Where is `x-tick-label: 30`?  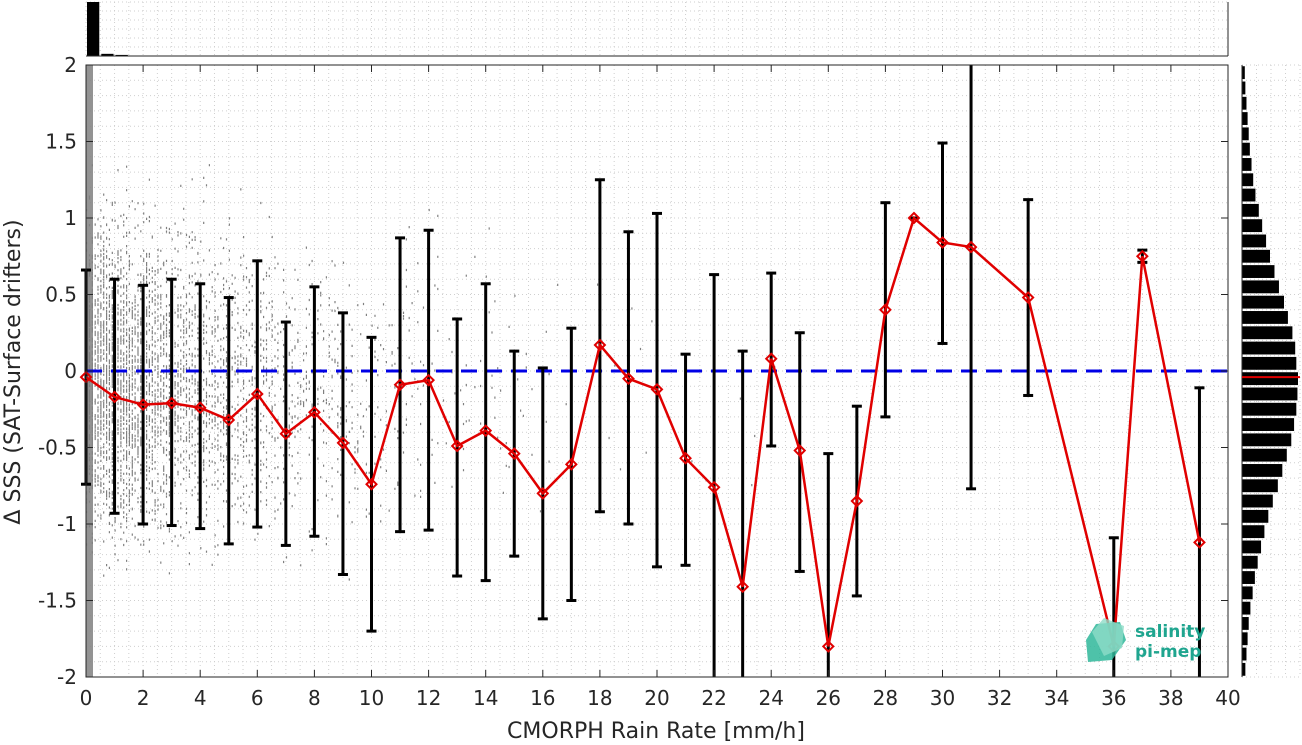
x-tick-label: 30 is located at coordinates (942, 698).